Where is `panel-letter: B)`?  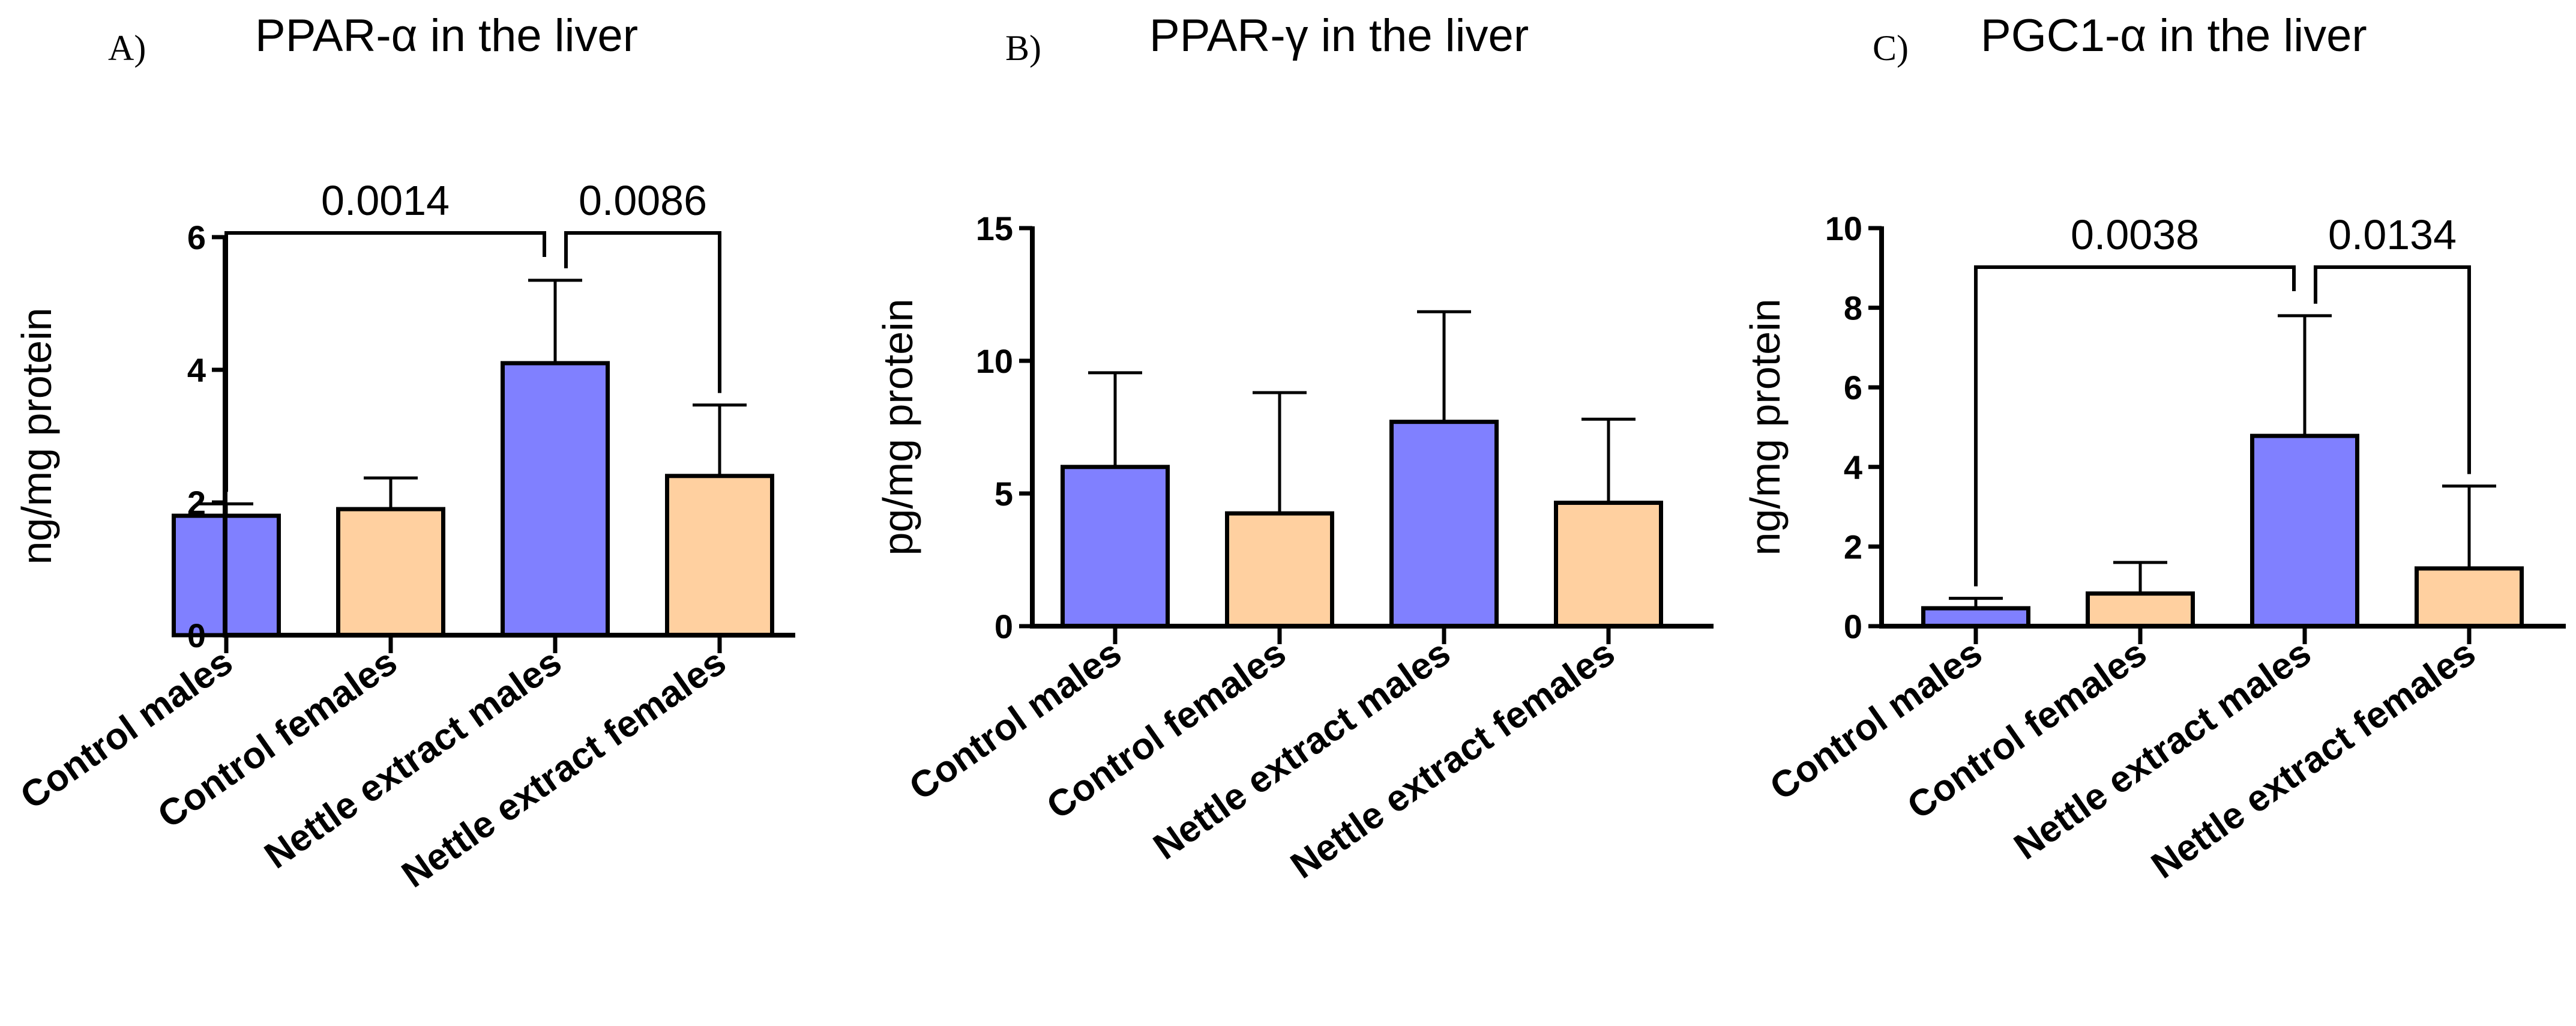 panel-letter: B) is located at coordinates (1023, 48).